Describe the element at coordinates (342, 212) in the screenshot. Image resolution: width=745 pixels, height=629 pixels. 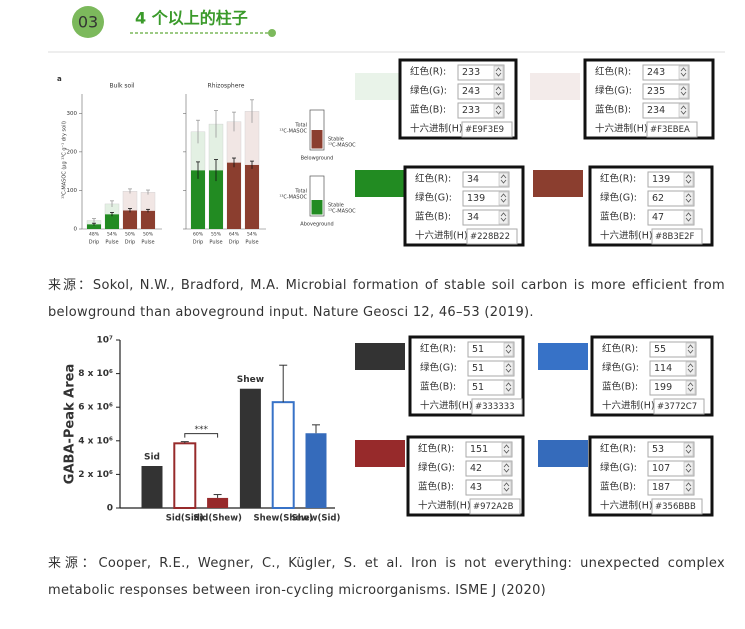
I see `legend-text: ¹³C-MASOC` at that location.